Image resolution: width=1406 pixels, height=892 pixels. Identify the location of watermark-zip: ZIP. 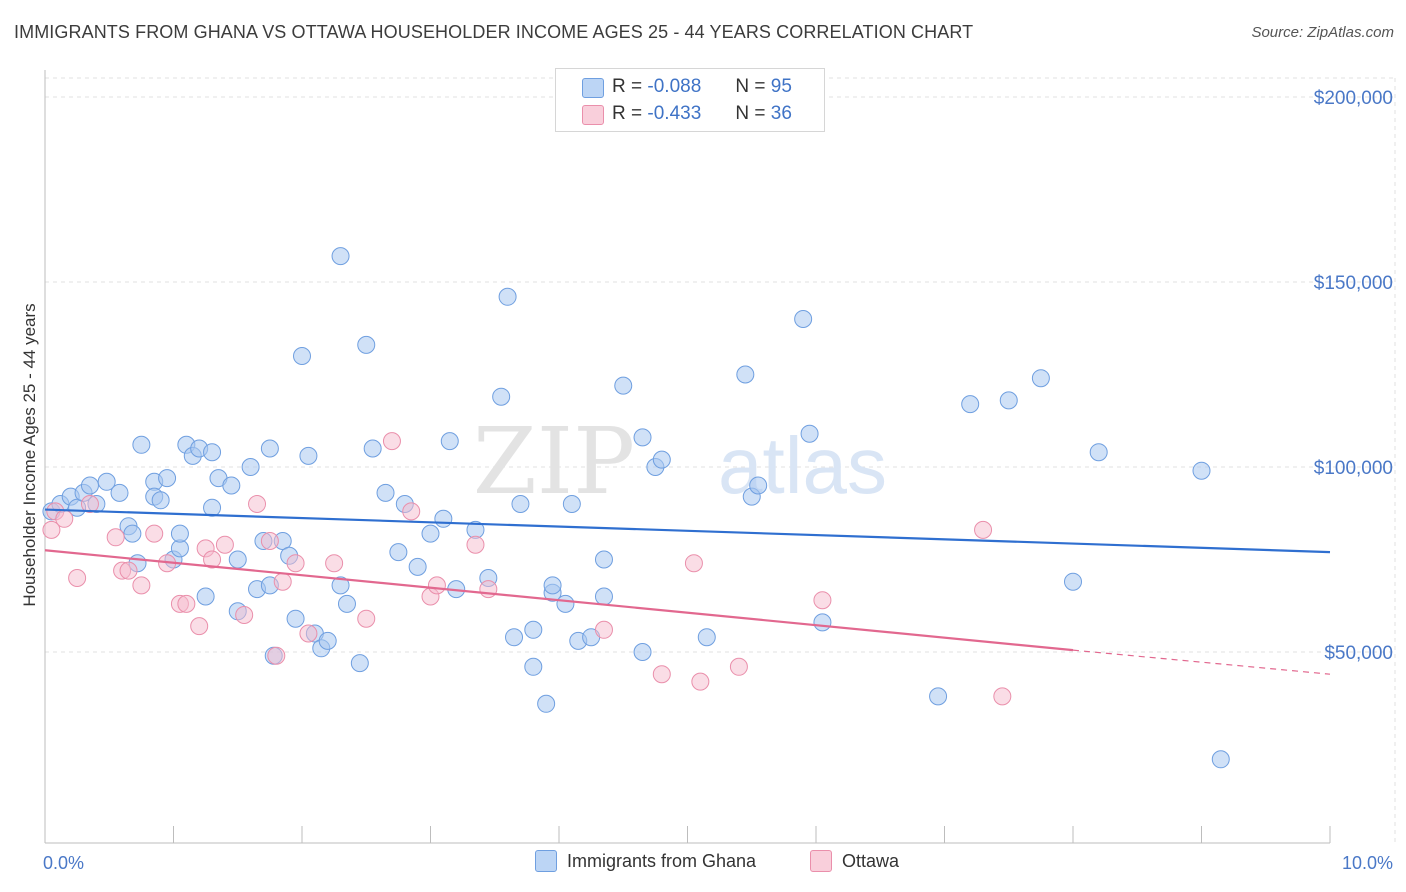
(554, 461).